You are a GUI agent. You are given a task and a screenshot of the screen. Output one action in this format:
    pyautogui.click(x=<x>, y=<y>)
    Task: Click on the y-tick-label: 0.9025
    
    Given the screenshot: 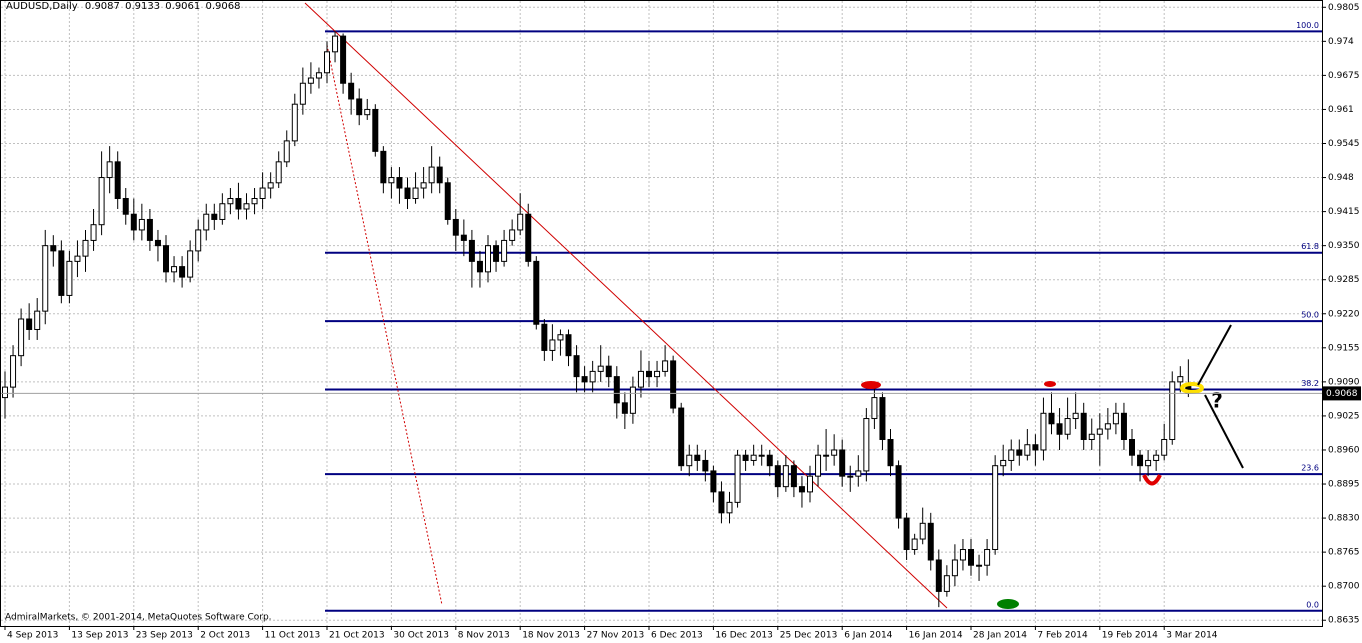 What is the action you would take?
    pyautogui.click(x=1344, y=416)
    